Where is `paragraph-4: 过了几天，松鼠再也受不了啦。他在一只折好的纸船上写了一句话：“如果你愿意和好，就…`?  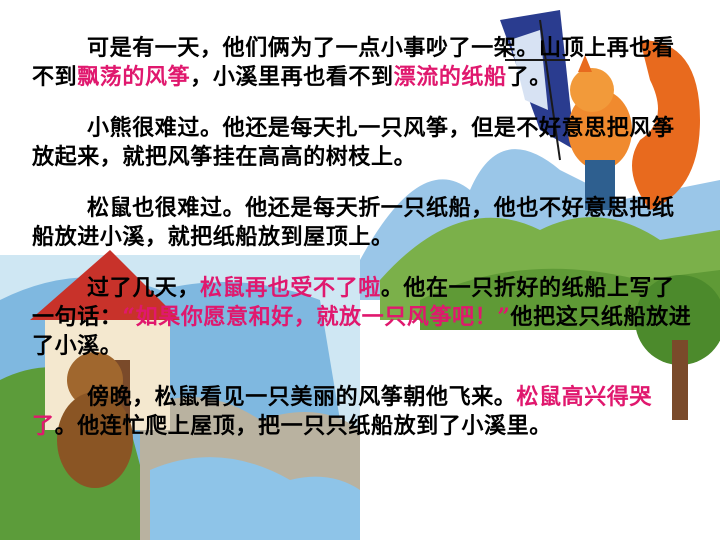
paragraph-4: 过了几天，松鼠再也受不了啦。他在一只折好的纸船上写了一句话：“如果你愿意和好，就… is located at coordinates (362, 317).